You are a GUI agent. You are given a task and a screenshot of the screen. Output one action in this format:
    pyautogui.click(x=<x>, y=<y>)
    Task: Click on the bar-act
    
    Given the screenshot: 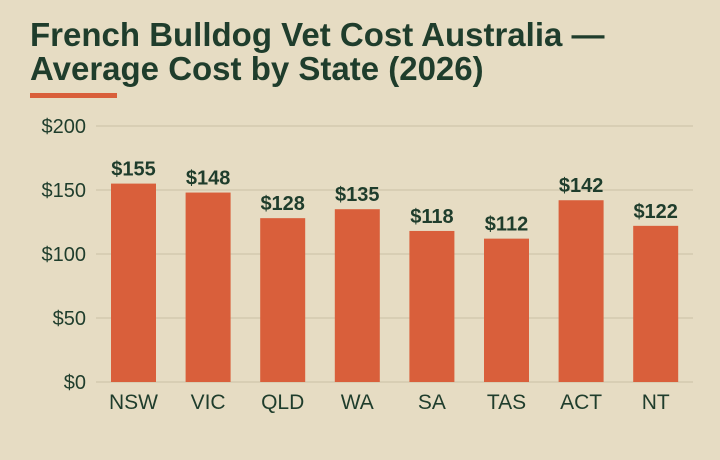 What is the action you would take?
    pyautogui.click(x=581, y=291)
    